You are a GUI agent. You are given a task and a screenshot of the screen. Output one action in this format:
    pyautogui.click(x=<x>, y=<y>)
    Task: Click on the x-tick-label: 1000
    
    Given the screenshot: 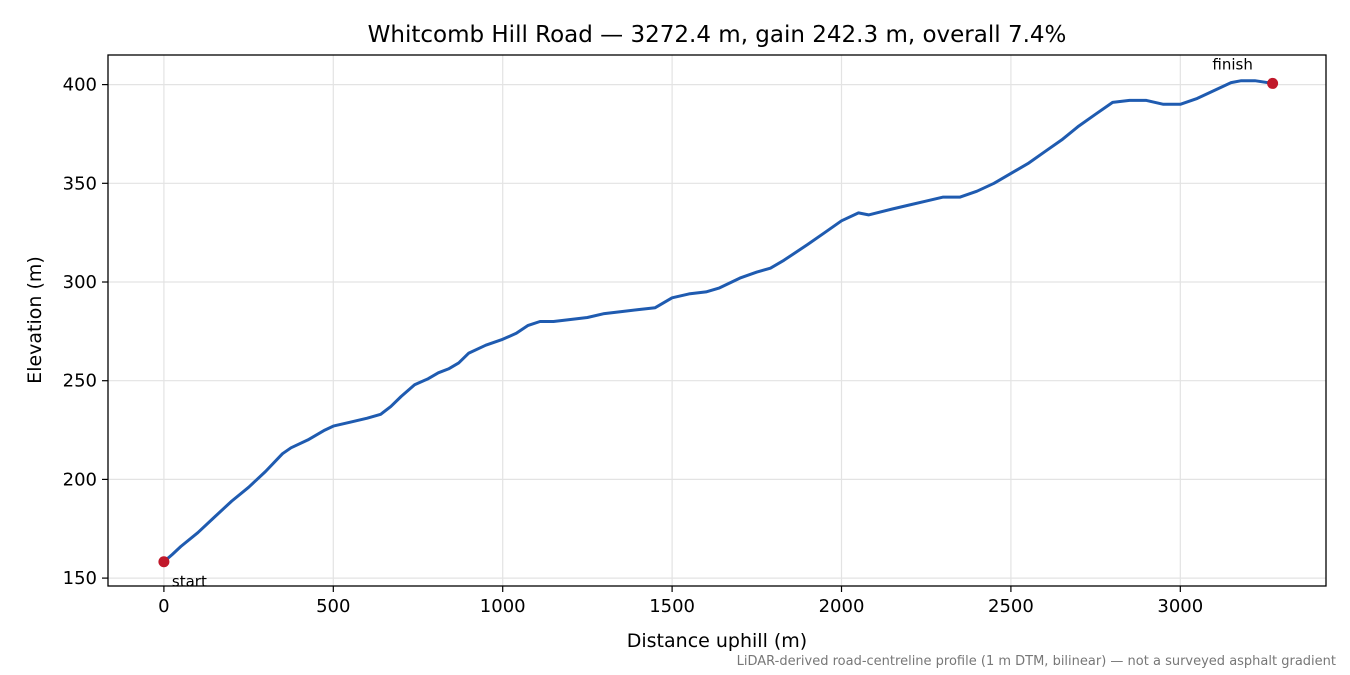 What is the action you would take?
    pyautogui.click(x=503, y=606)
    